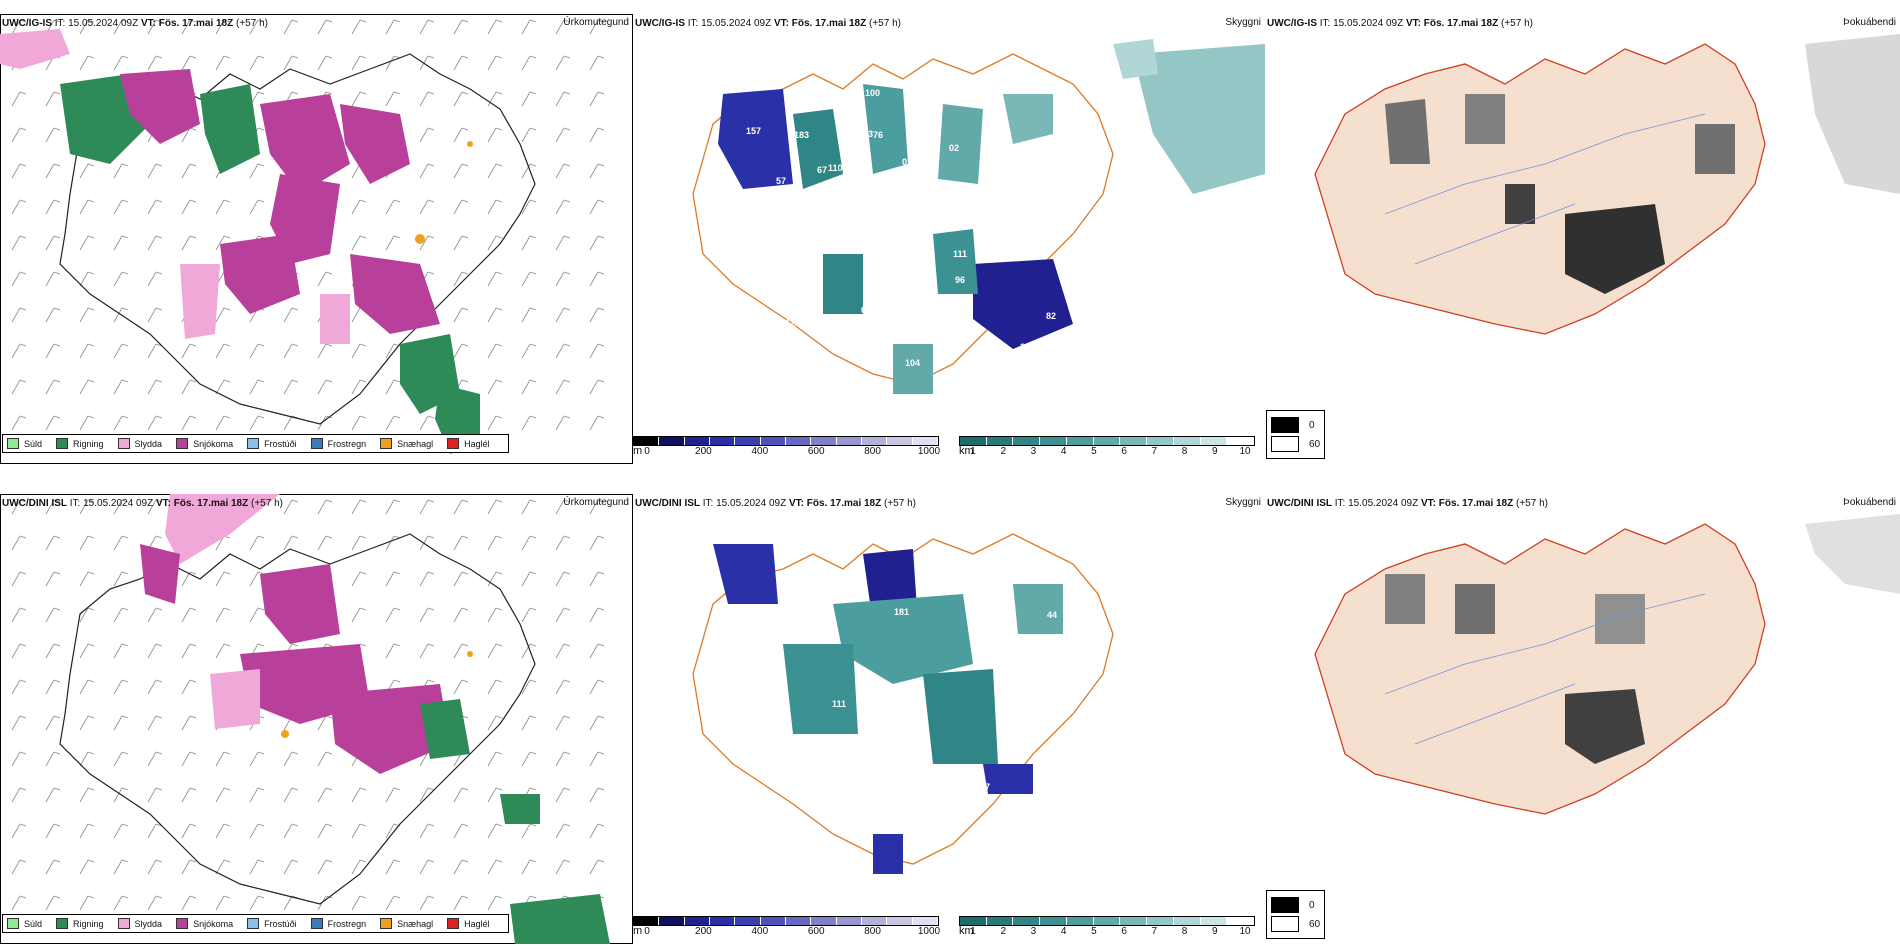 The image size is (1900, 950). Describe the element at coordinates (766, 824) in the screenshot. I see `ceiling-label: 839` at that location.